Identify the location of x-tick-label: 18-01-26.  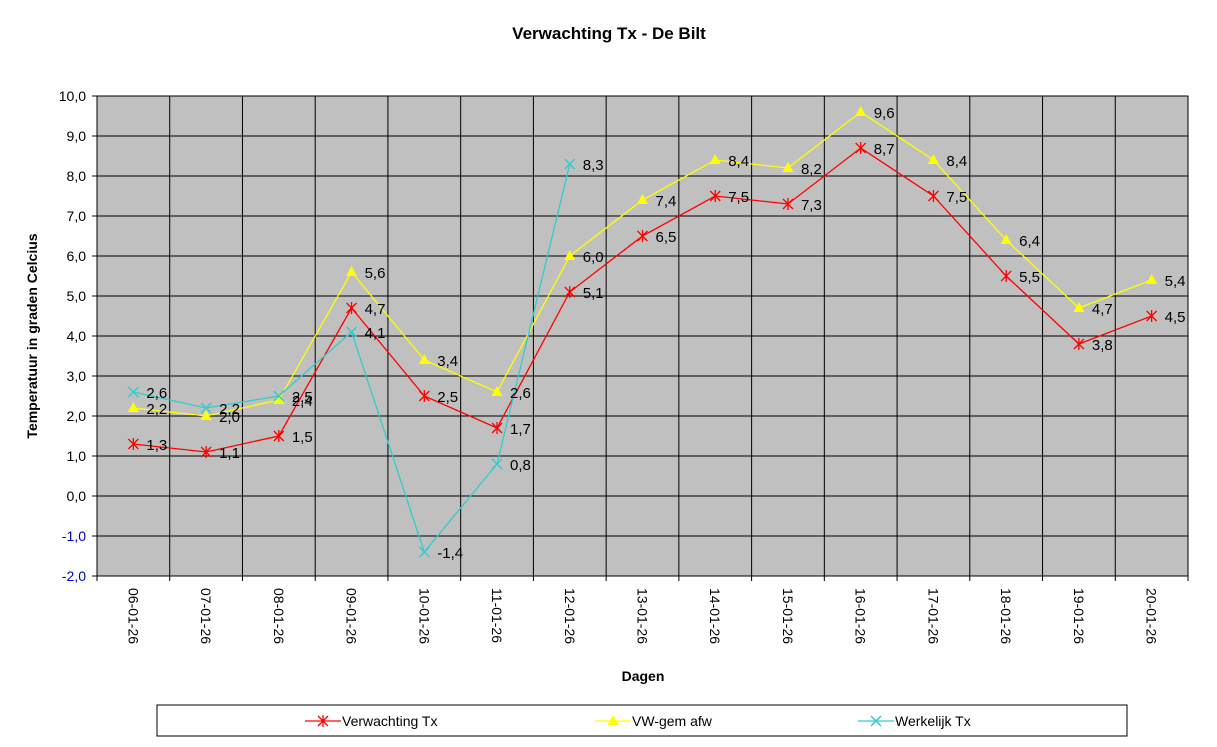
(1006, 616).